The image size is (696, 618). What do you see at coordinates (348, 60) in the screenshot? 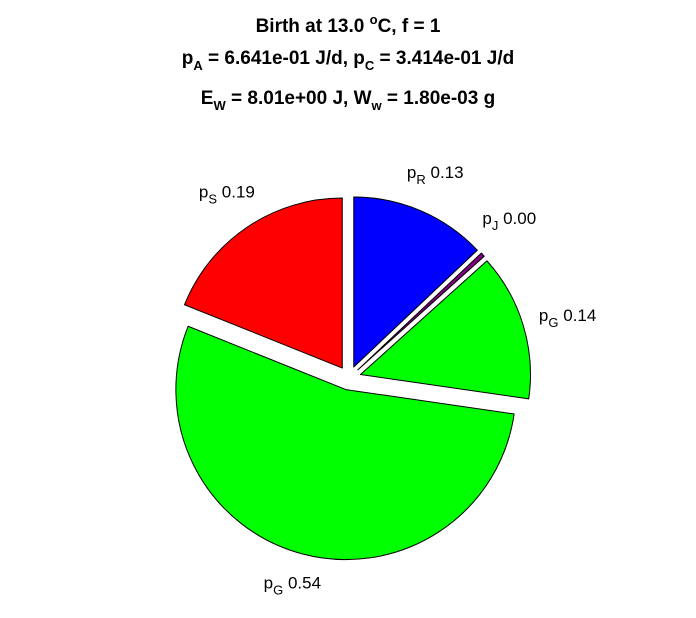
I see `chart-title-line-2: pA = 6.641e-01 J/d, pC = 3.414e-01 J/d` at bounding box center [348, 60].